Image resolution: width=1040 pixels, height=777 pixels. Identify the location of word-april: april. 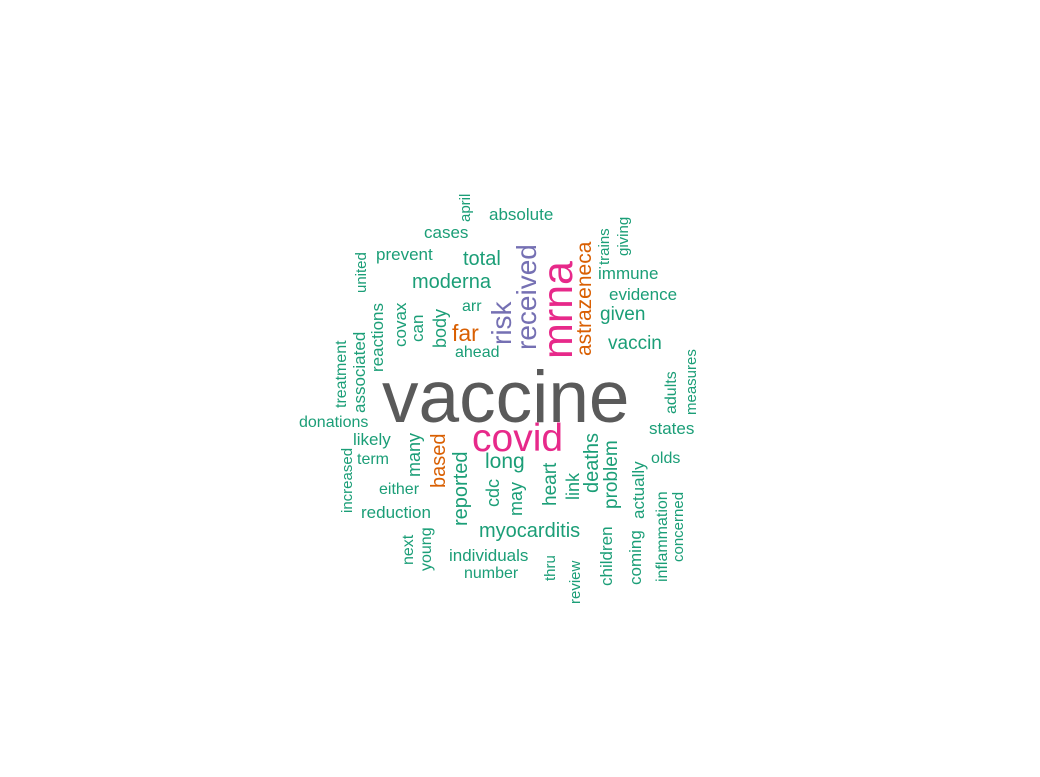
(465, 207).